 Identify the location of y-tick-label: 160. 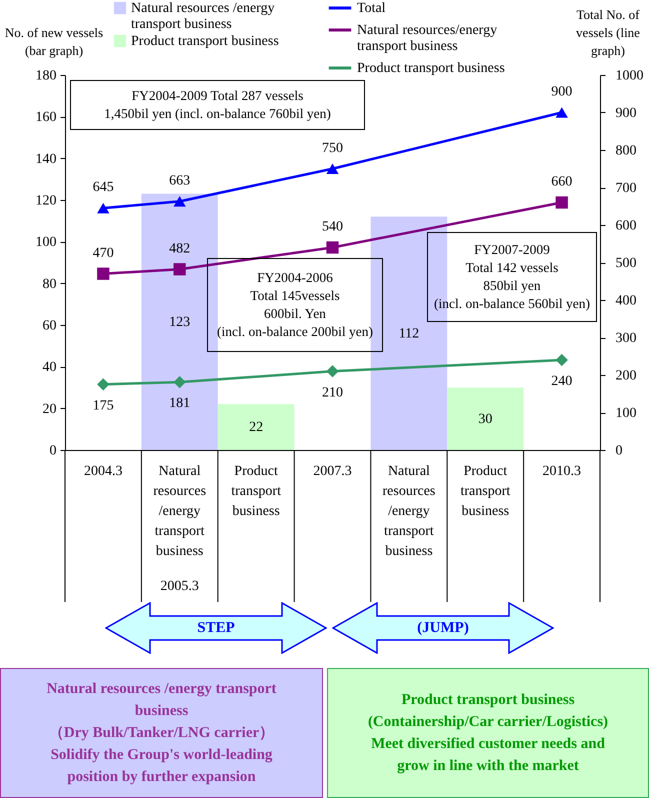
(46, 118).